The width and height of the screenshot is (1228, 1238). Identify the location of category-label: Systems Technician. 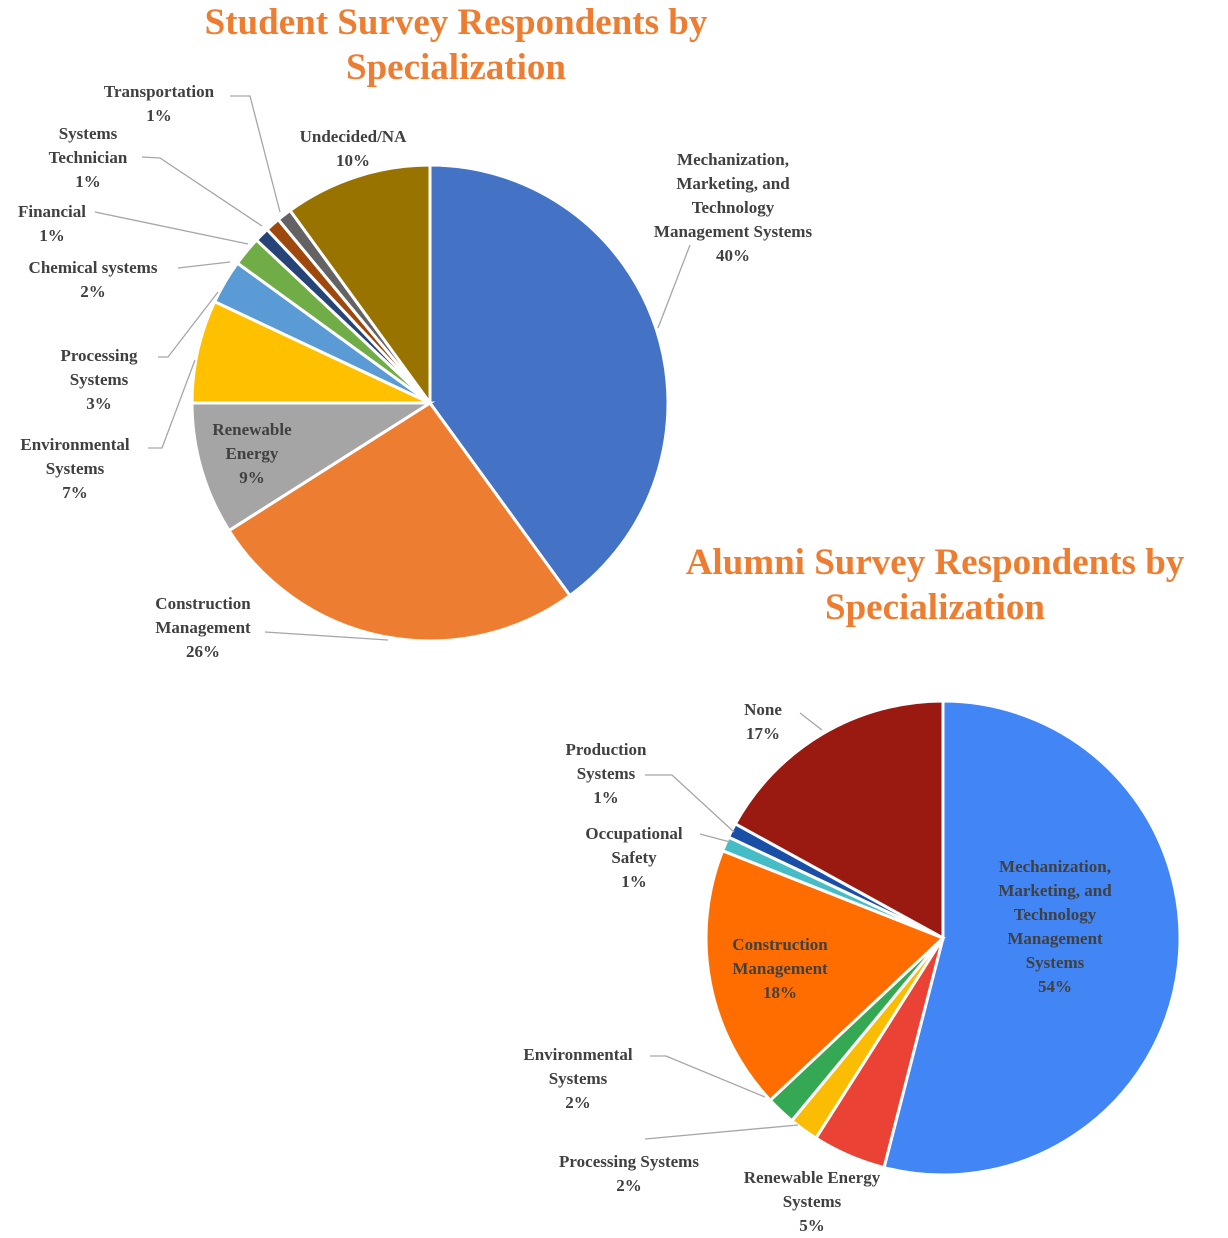
(88, 145).